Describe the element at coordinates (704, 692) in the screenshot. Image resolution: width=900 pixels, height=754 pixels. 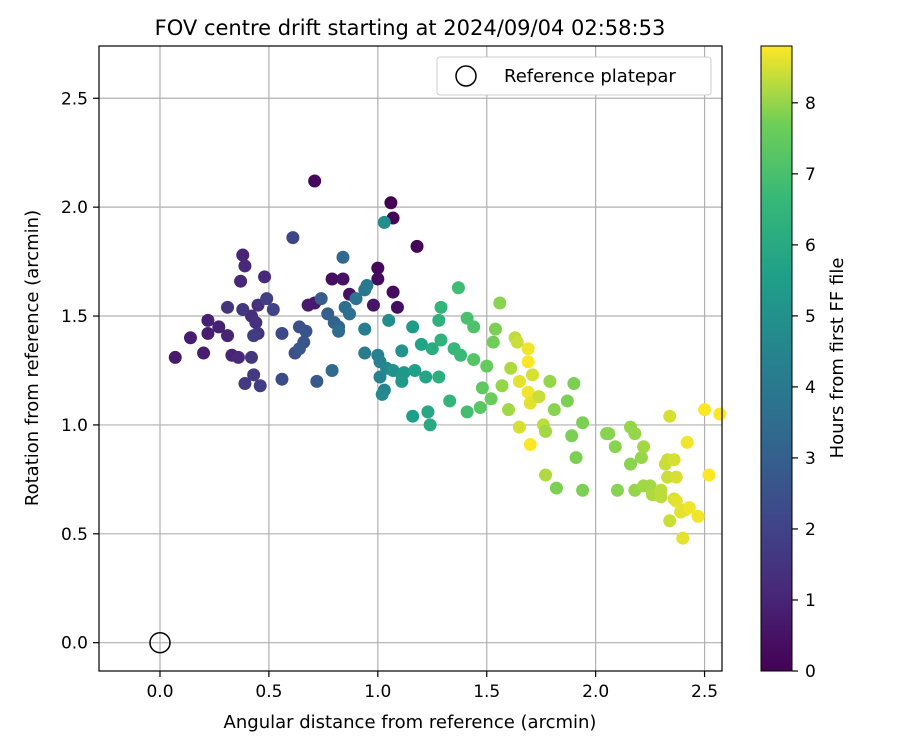
I see `x-tick-label: 2.5` at that location.